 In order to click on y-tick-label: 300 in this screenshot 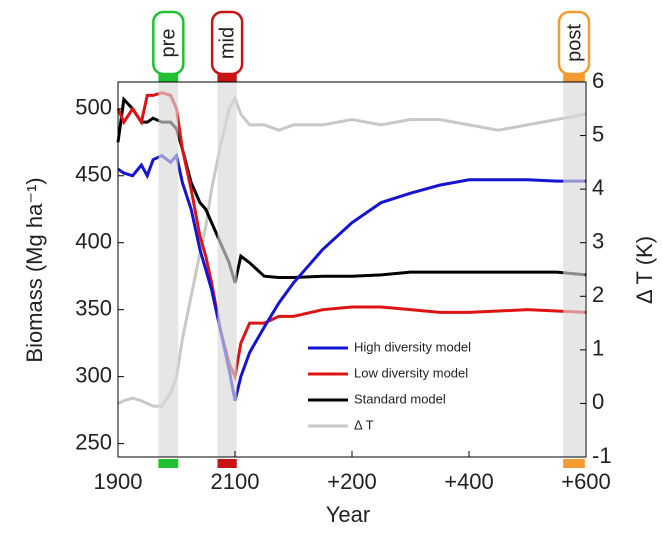, I will do `click(93, 374)`.